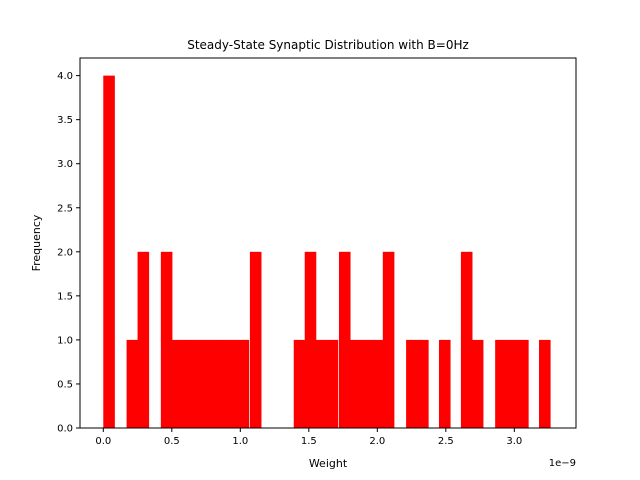 The width and height of the screenshot is (640, 480). I want to click on y-tick-label-3: 1.5, so click(65, 296).